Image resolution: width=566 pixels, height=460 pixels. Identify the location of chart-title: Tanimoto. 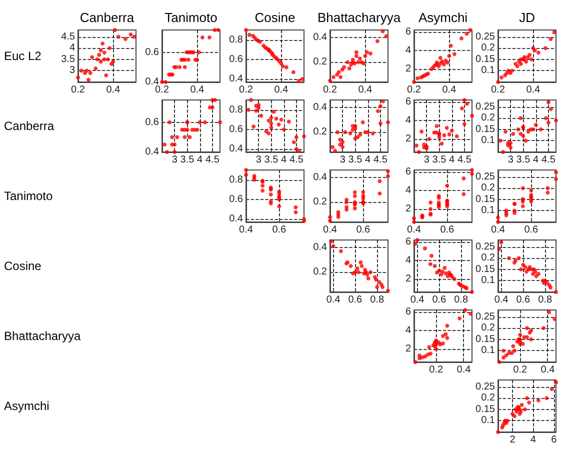
(191, 17).